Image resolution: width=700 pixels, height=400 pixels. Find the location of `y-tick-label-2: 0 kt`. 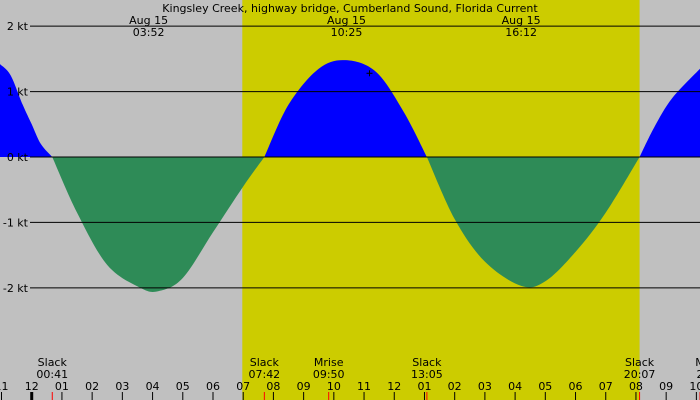

y-tick-label-2: 0 kt is located at coordinates (18, 157).